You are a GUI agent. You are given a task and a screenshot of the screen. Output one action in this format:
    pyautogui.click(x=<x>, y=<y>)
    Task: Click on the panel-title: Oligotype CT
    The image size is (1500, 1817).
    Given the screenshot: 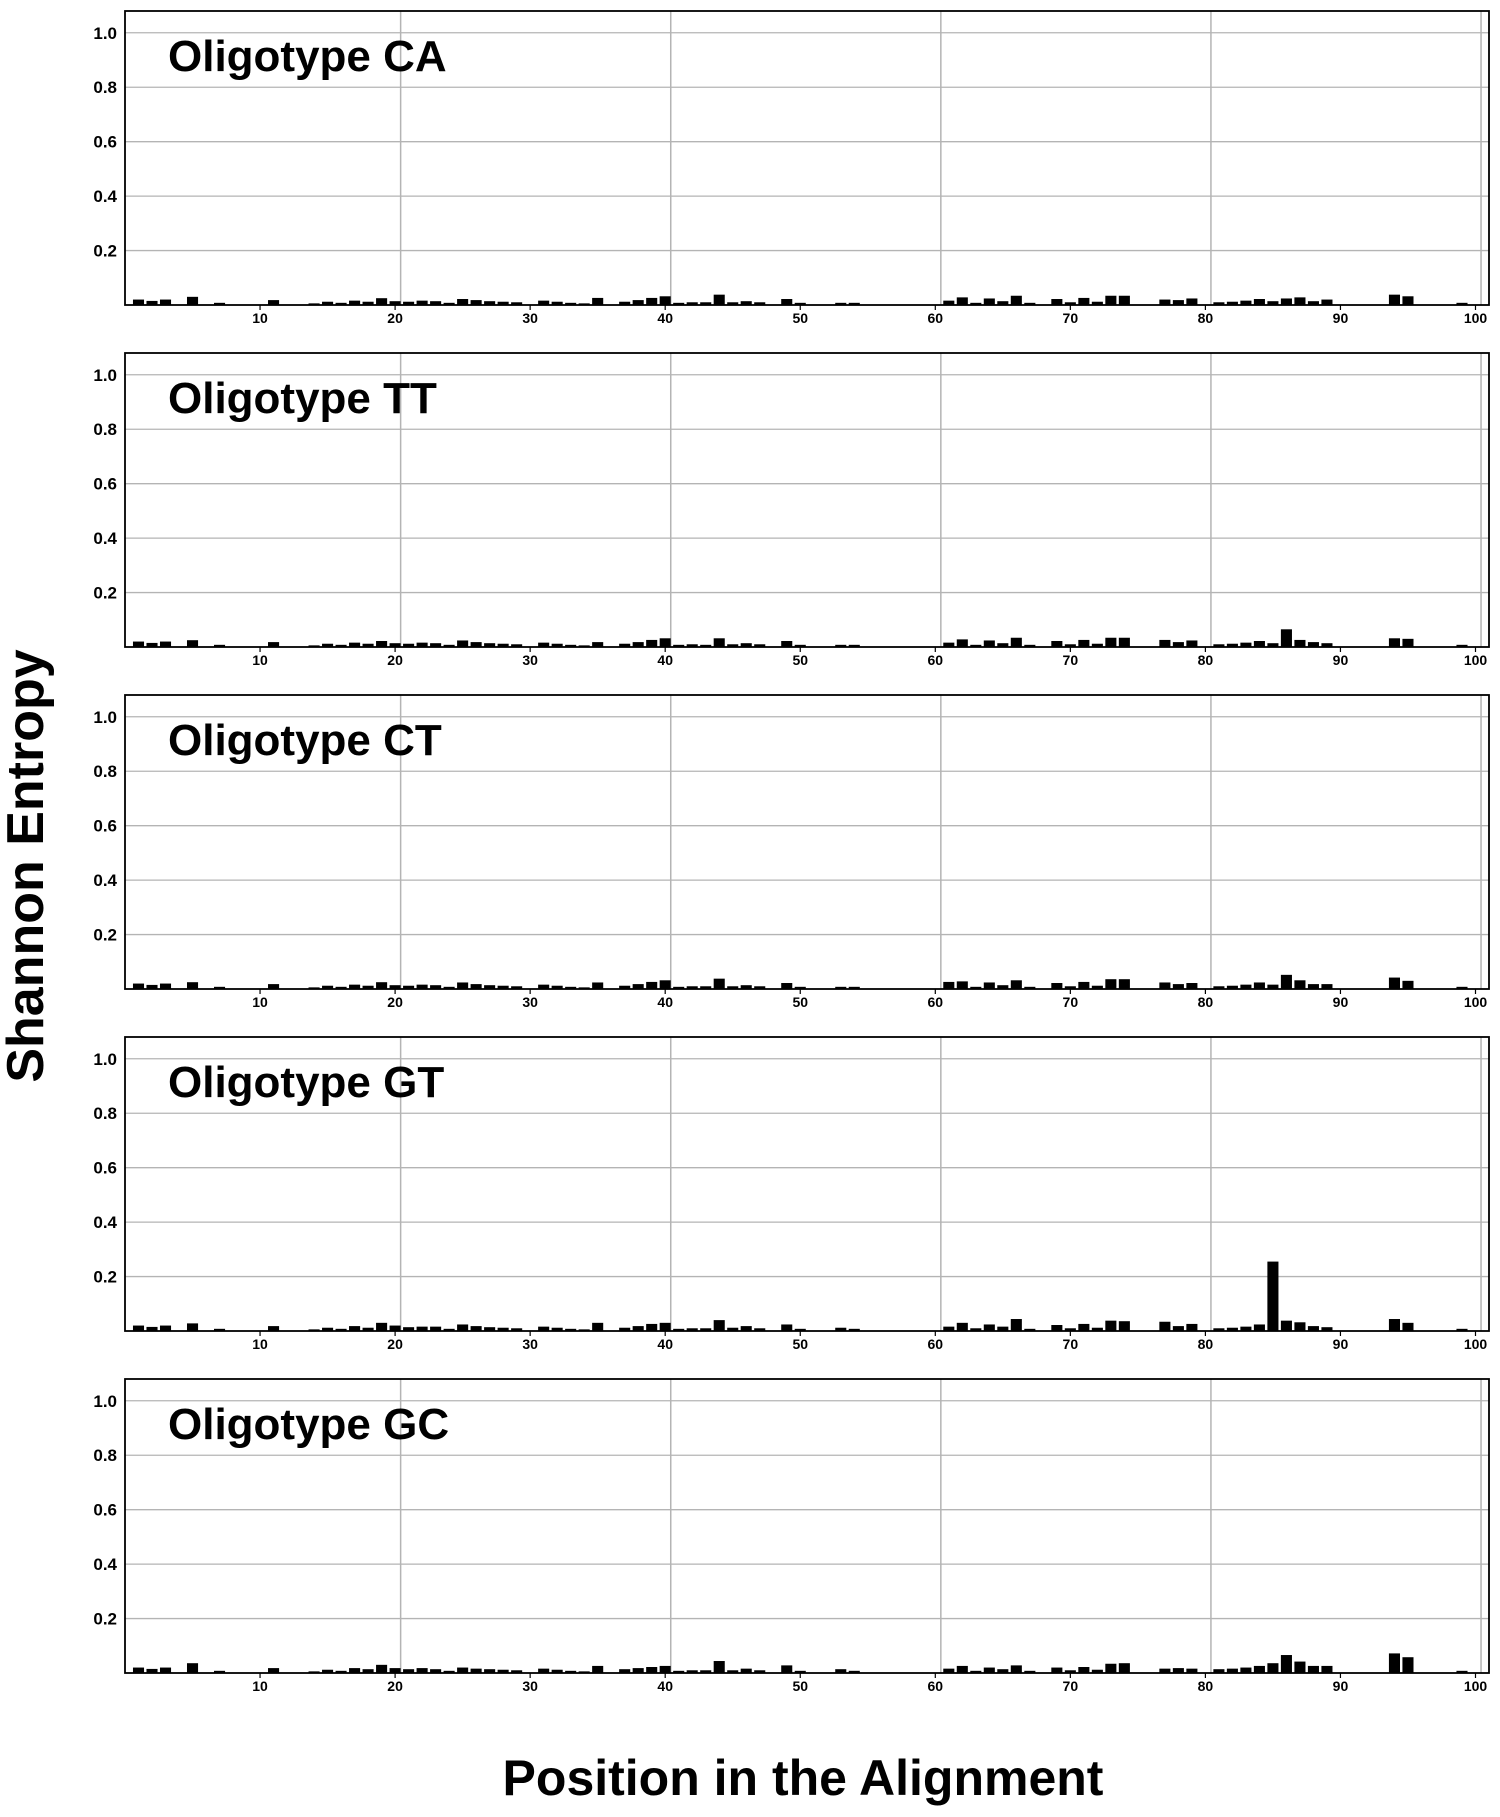 What is the action you would take?
    pyautogui.click(x=305, y=740)
    